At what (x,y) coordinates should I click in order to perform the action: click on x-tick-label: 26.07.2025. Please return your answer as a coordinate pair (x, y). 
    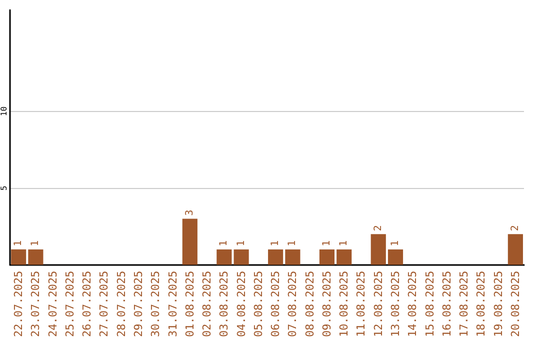
    Looking at the image, I should click on (87, 304).